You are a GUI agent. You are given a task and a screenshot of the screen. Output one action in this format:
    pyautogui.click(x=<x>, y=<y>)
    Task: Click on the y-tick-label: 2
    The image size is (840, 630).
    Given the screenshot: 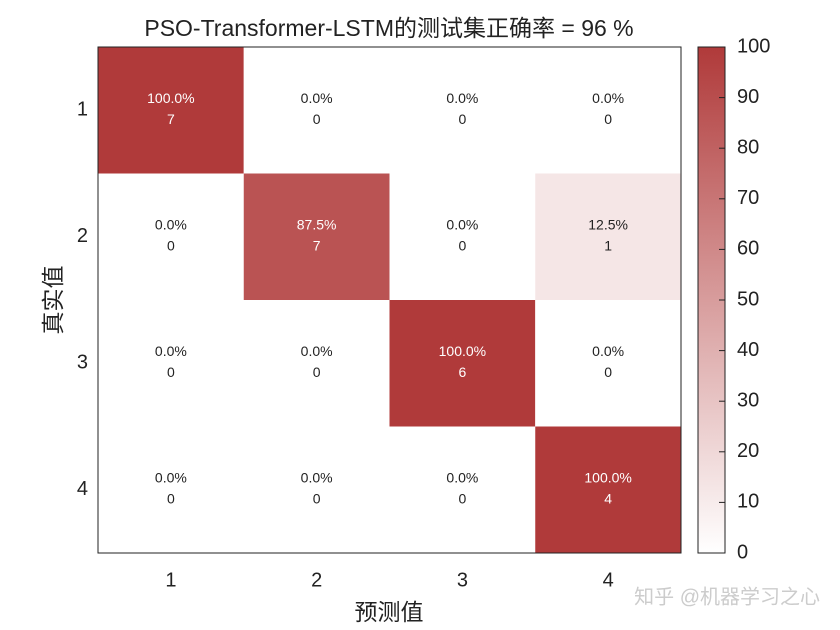 What is the action you would take?
    pyautogui.click(x=82, y=236)
    